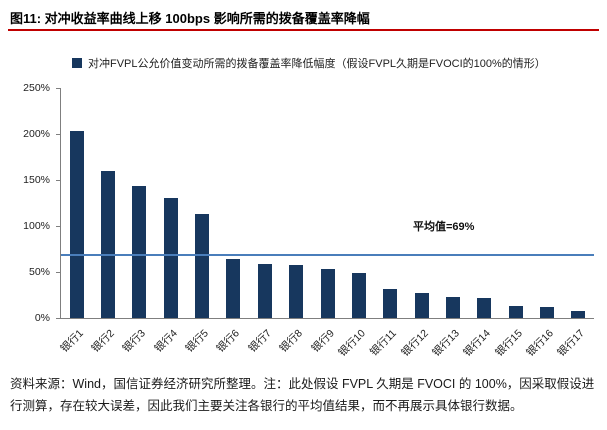 Image resolution: width=607 pixels, height=430 pixels. I want to click on title-underline, so click(303, 30).